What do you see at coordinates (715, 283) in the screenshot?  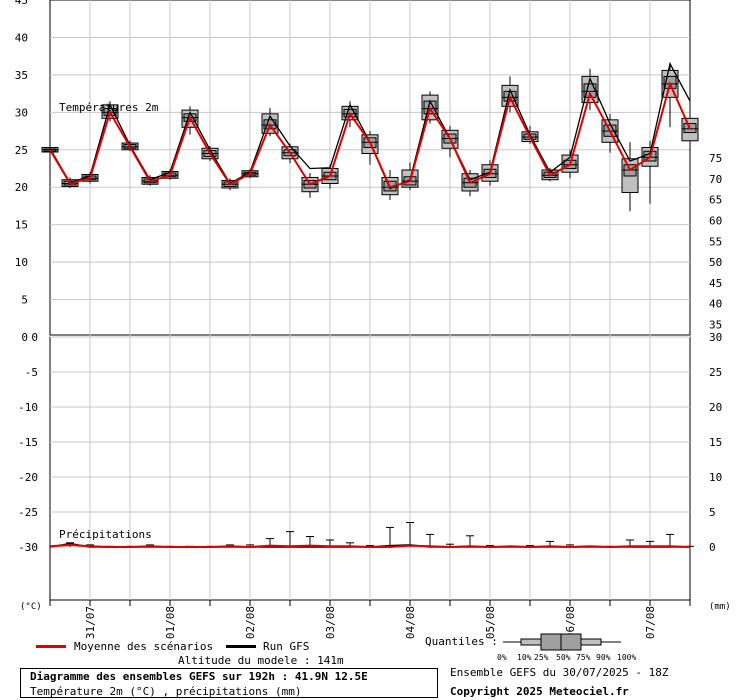 I see `temp-y2-tick-label: 45` at bounding box center [715, 283].